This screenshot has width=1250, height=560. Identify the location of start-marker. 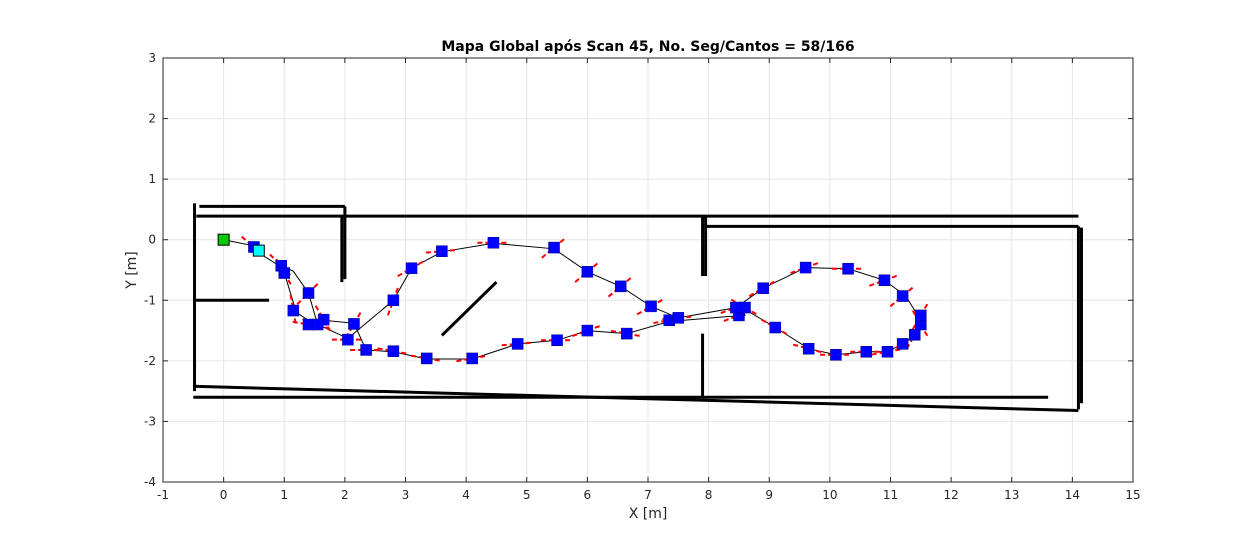
(223, 239).